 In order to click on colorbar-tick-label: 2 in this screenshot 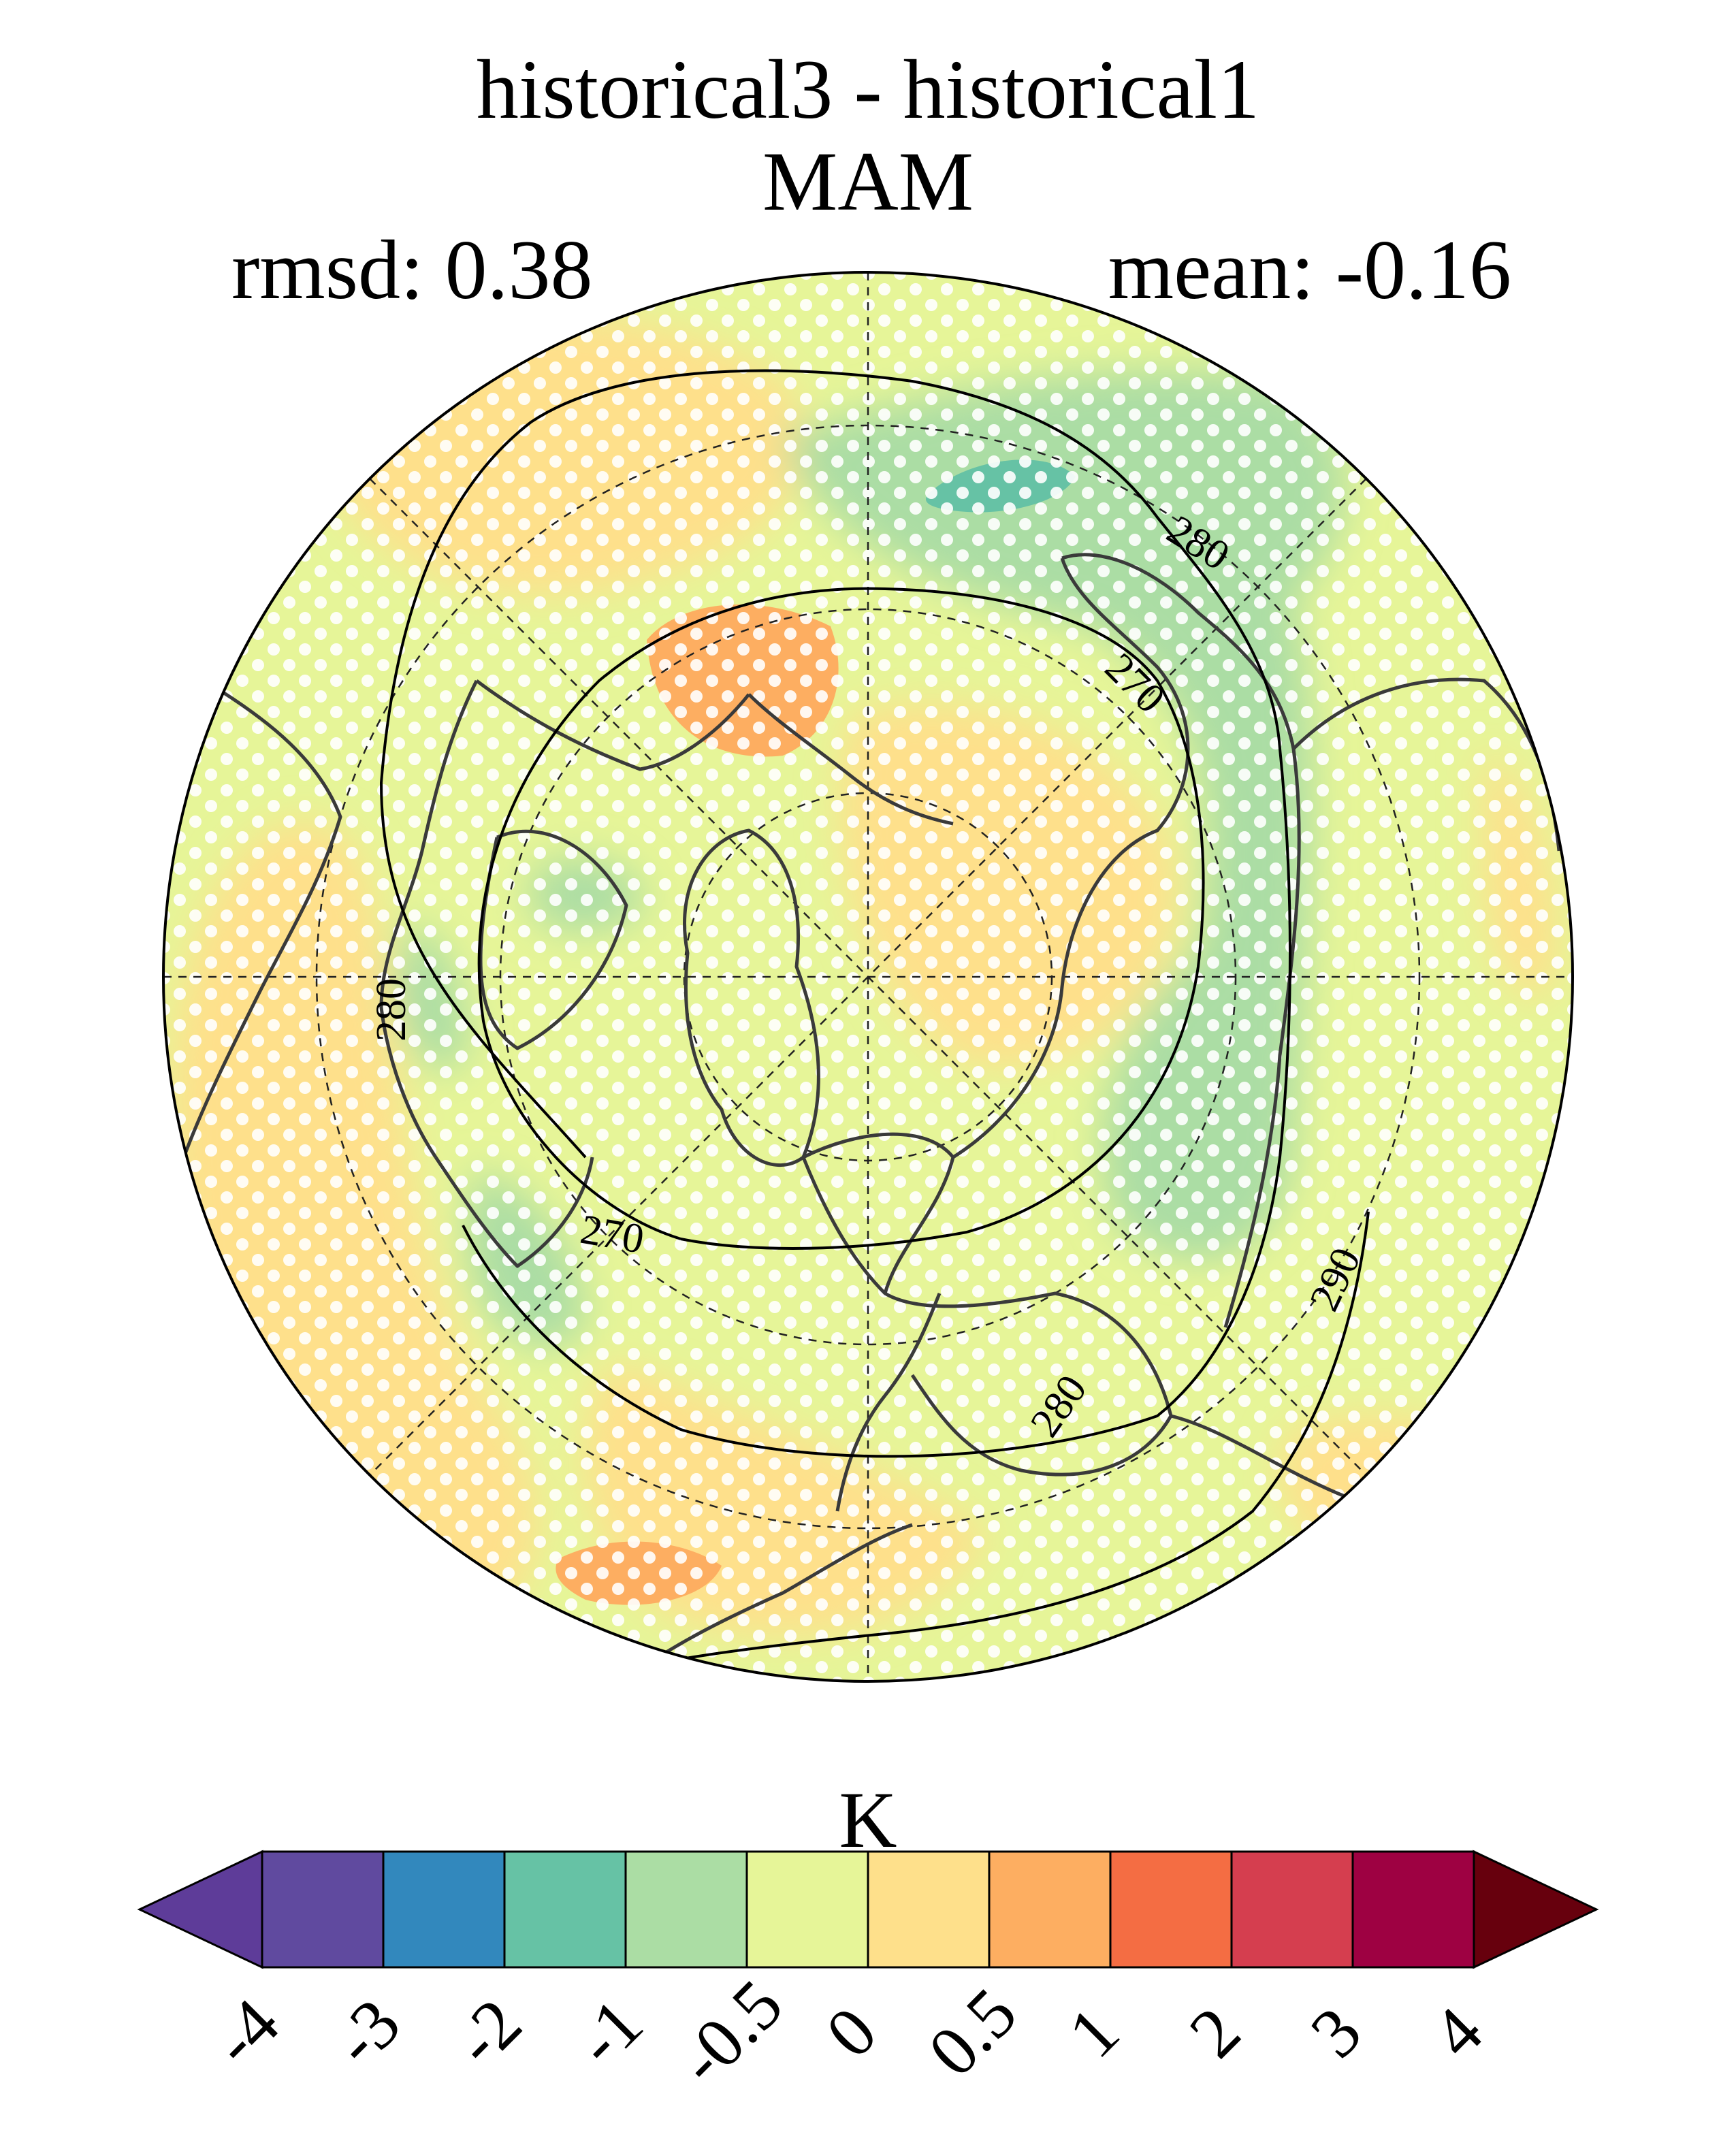, I will do `click(1215, 2032)`.